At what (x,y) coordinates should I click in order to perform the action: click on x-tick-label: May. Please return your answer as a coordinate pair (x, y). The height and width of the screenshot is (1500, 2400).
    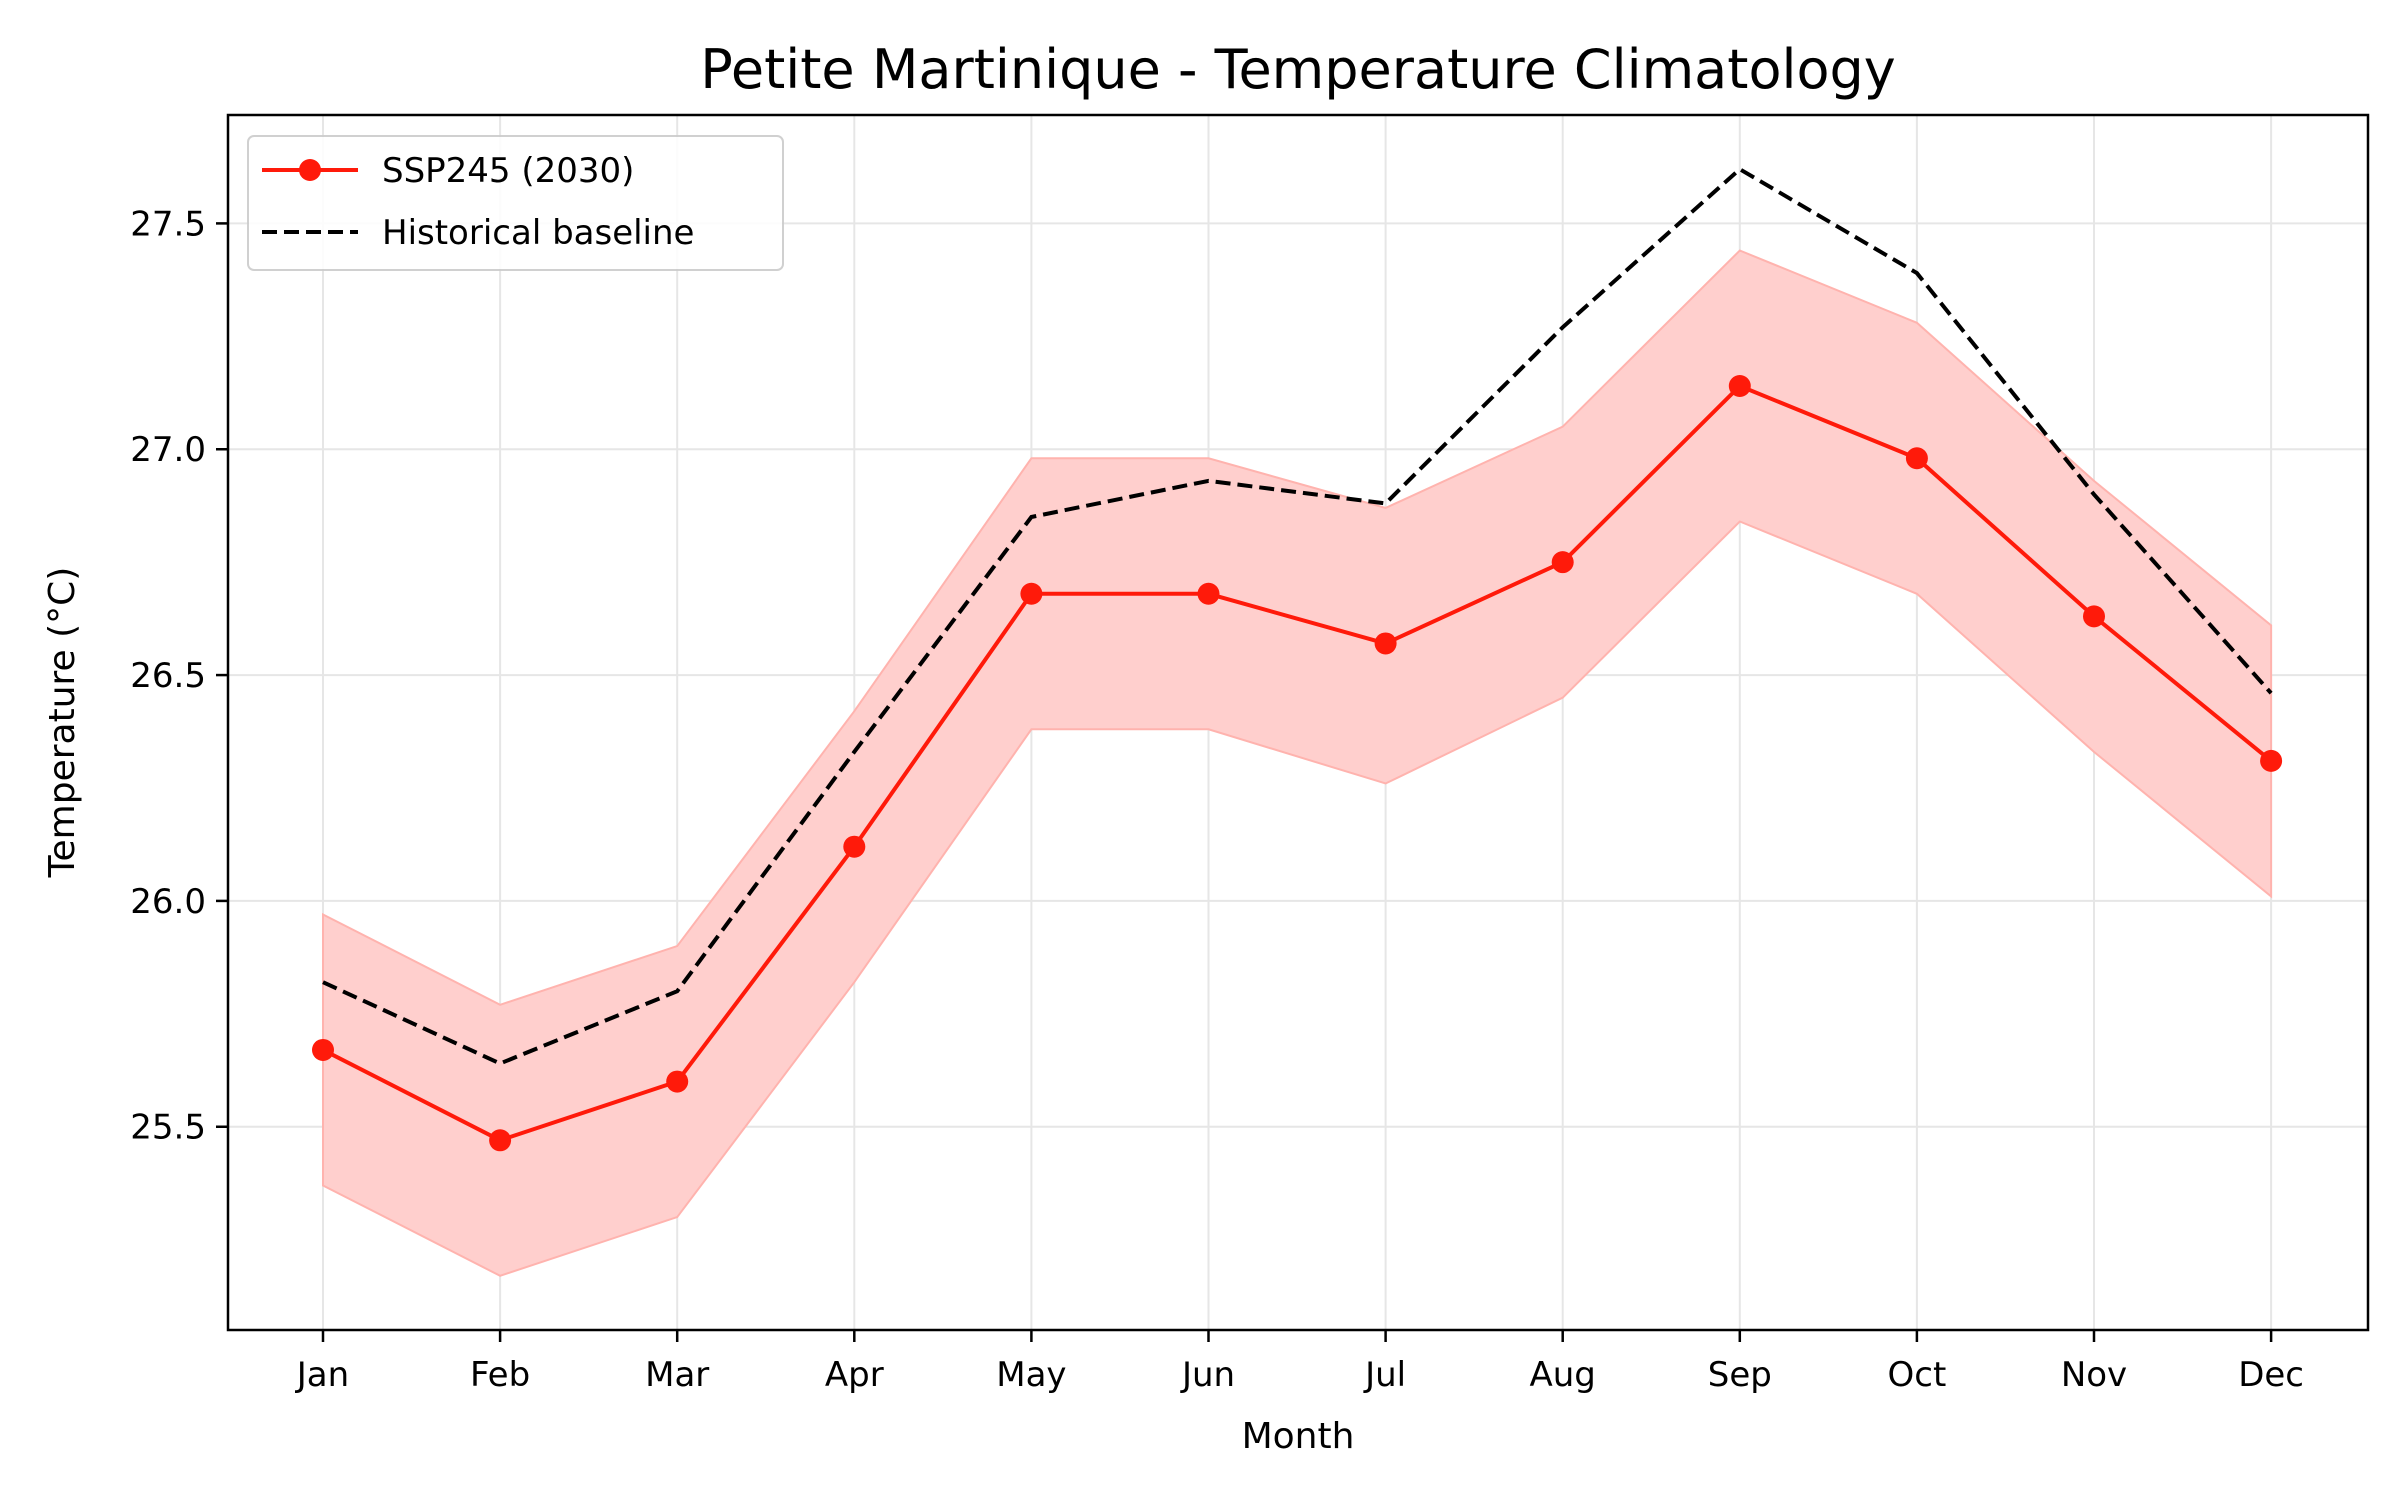
    Looking at the image, I should click on (1031, 1375).